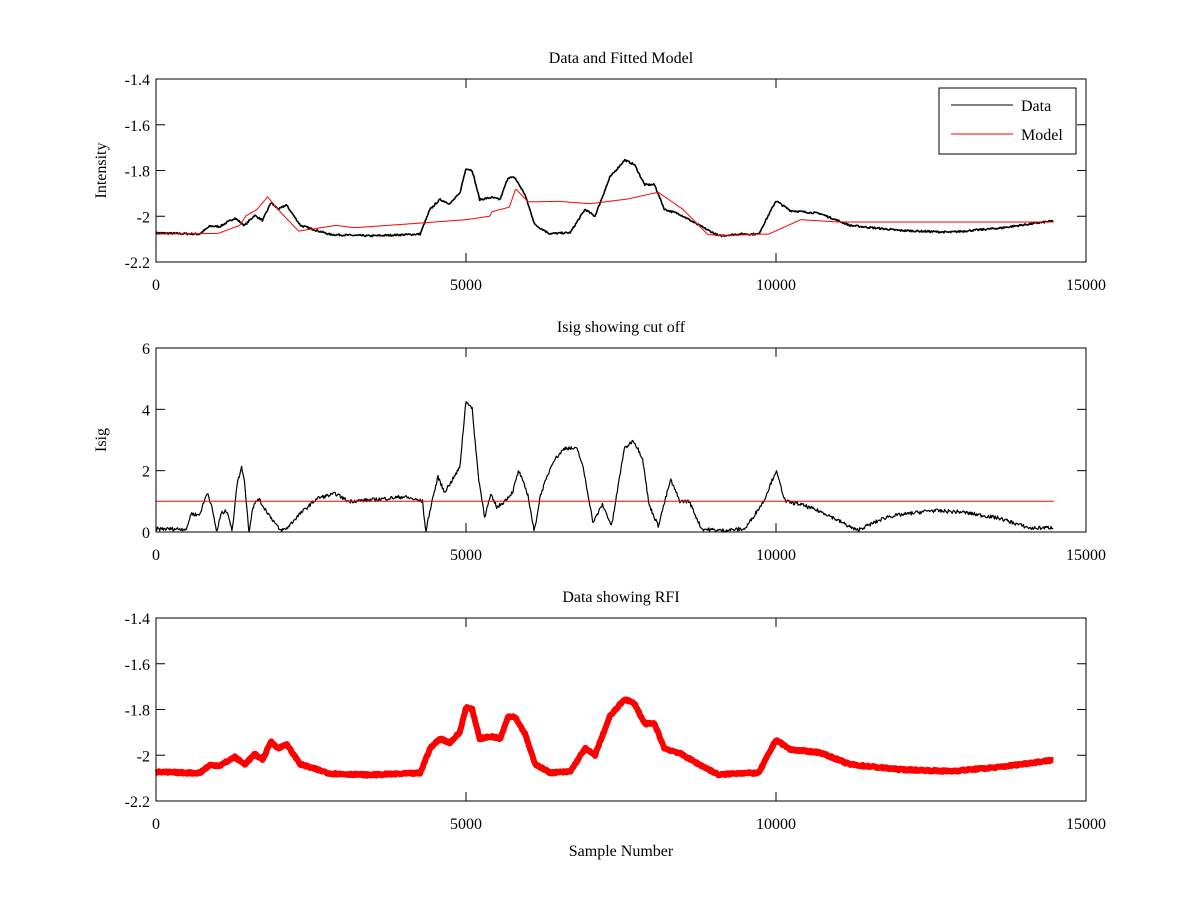  I want to click on legend-label: Model, so click(1042, 135).